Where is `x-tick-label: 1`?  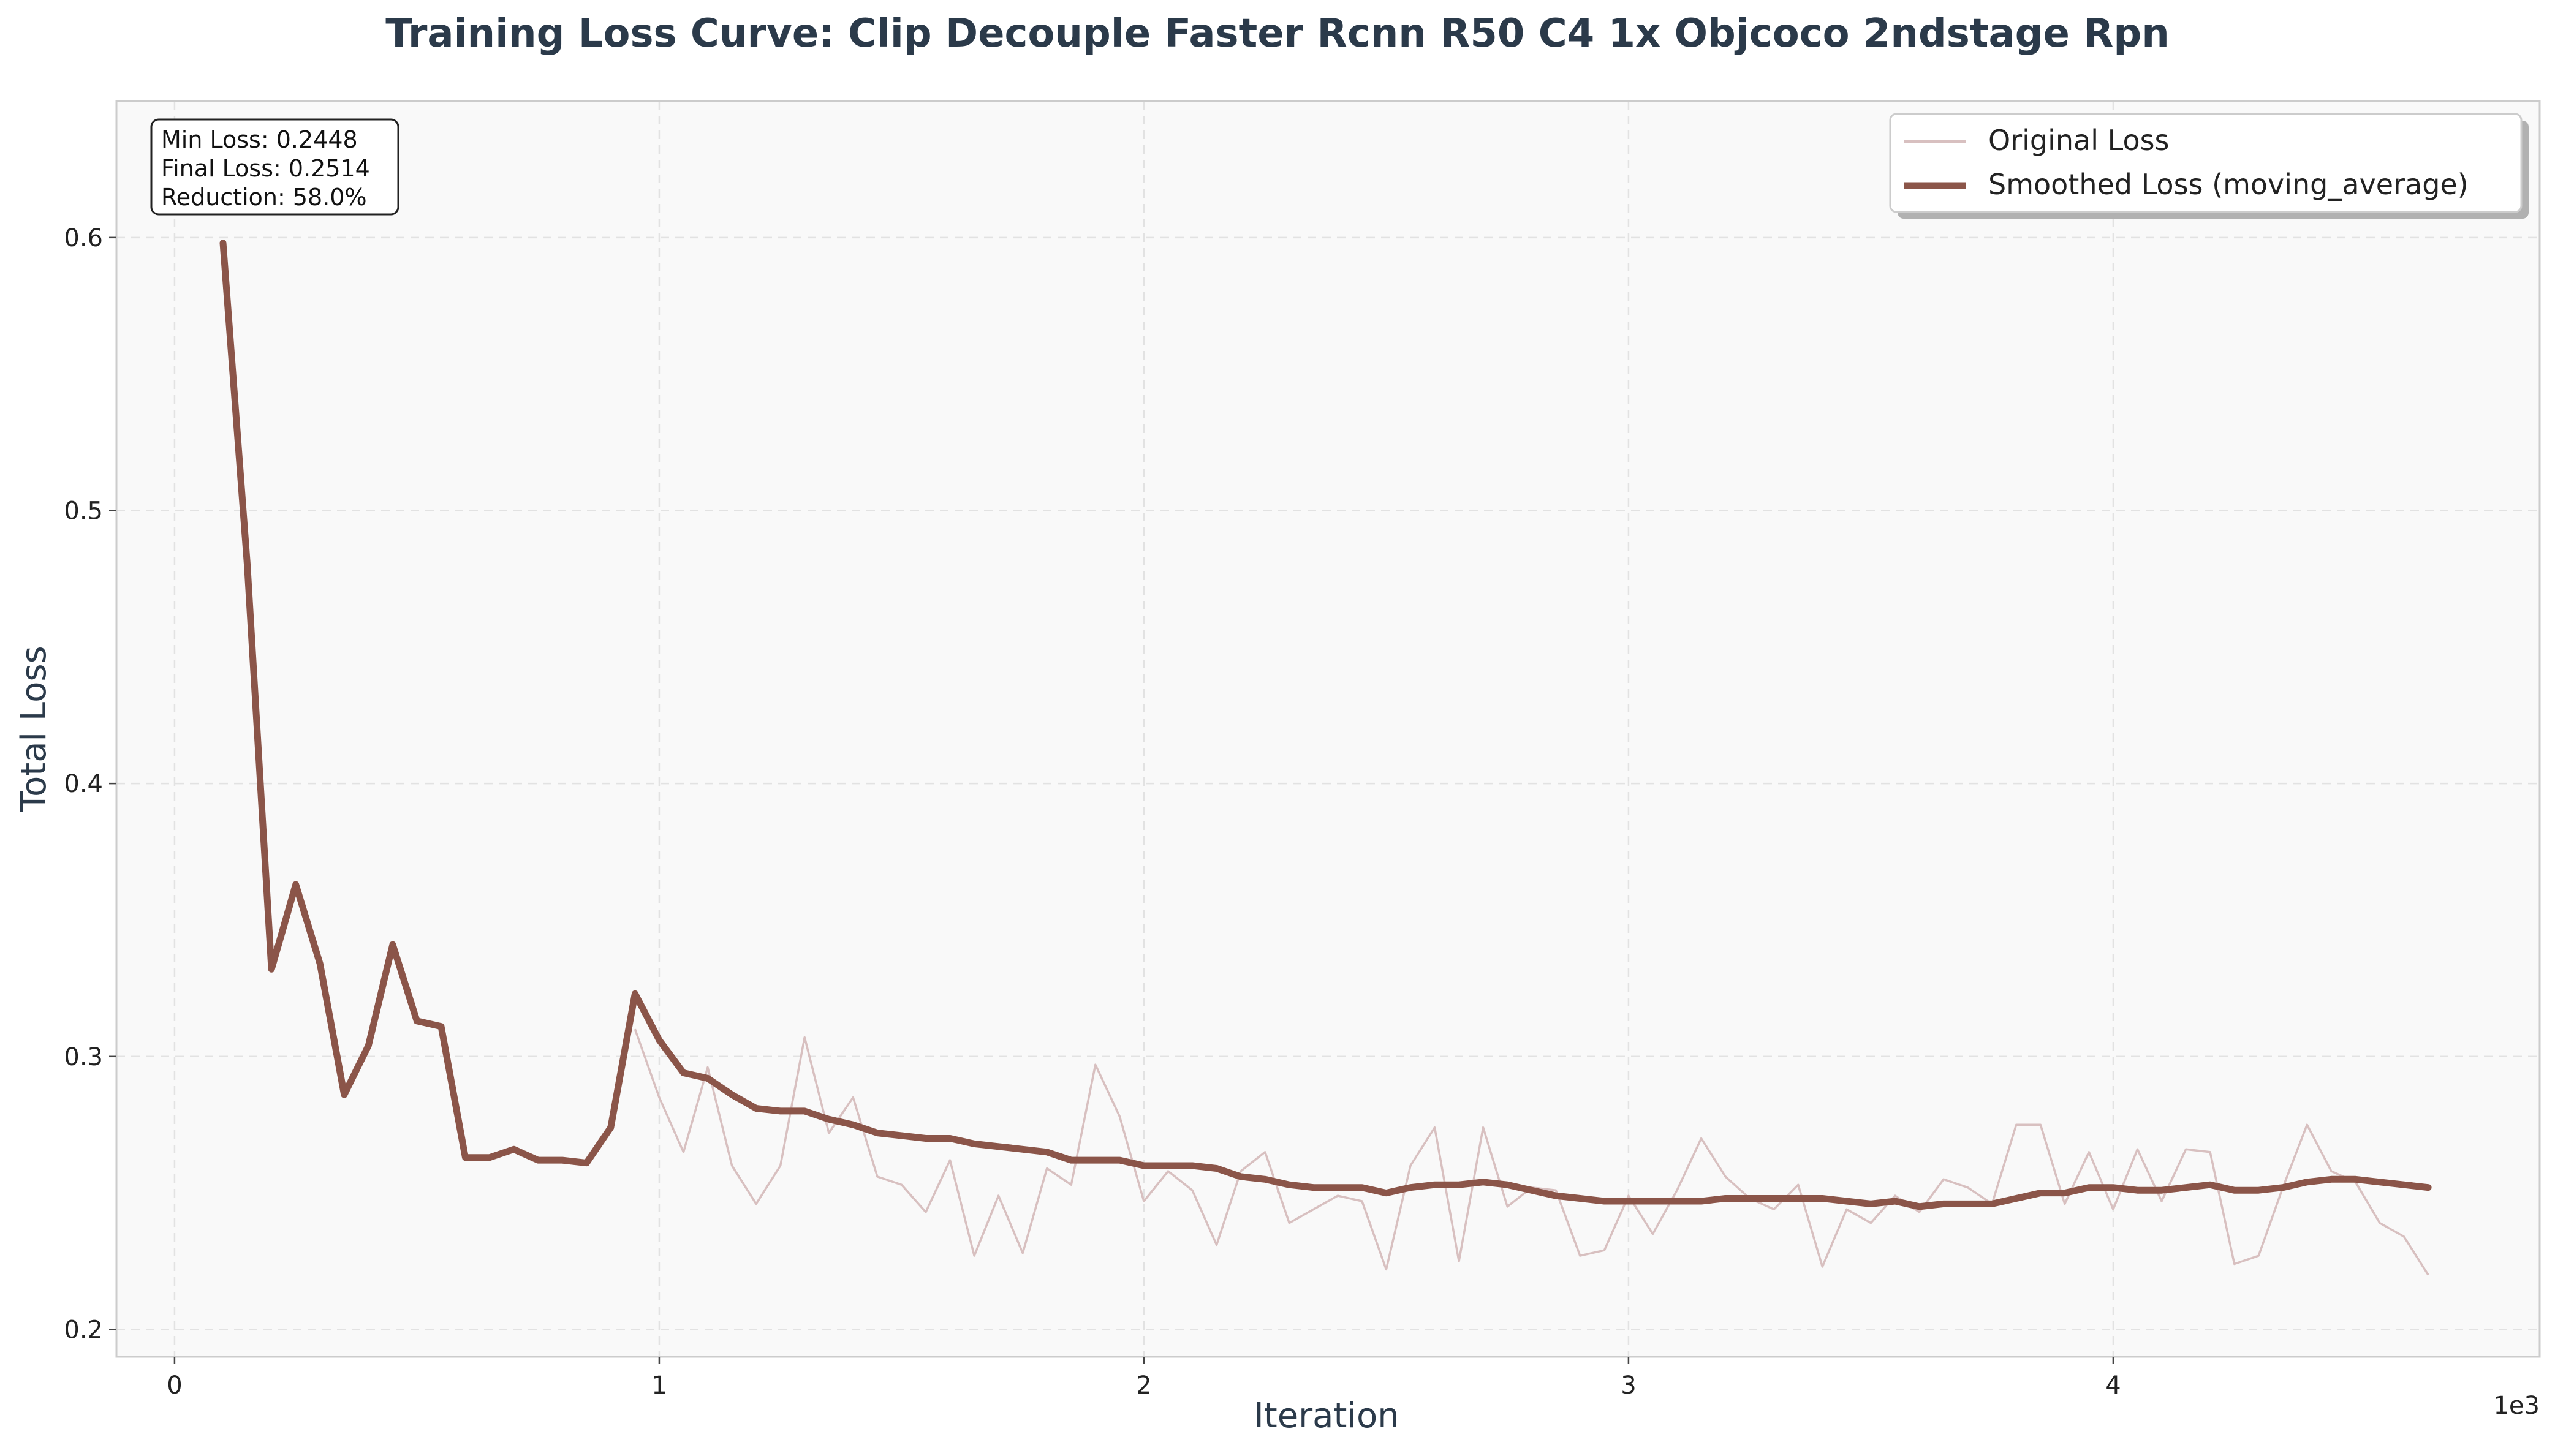 x-tick-label: 1 is located at coordinates (659, 1385).